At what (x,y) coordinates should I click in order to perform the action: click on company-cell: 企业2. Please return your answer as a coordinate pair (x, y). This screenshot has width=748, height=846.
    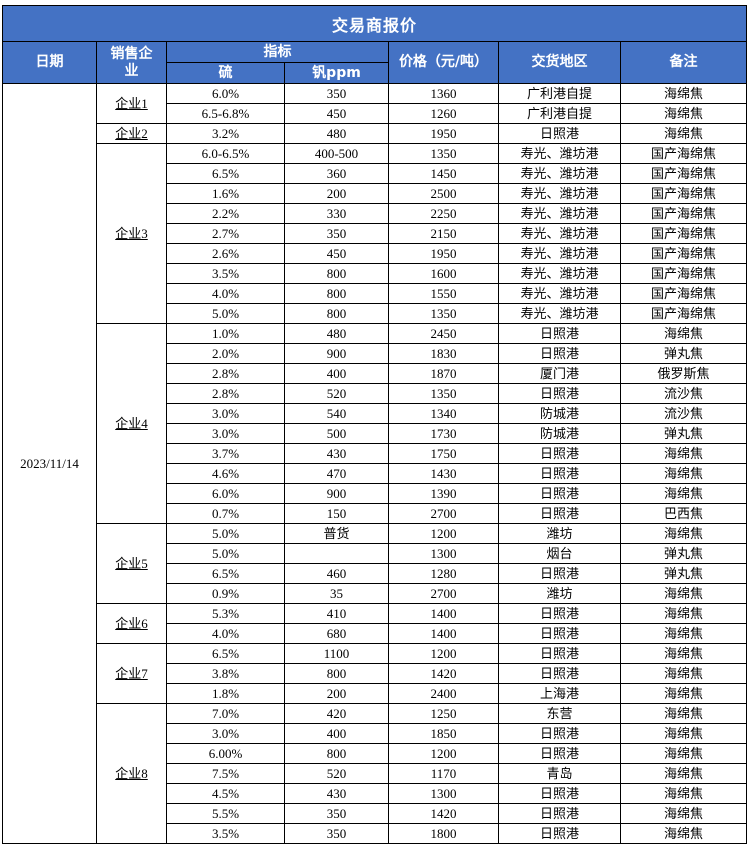
    Looking at the image, I should click on (131, 133).